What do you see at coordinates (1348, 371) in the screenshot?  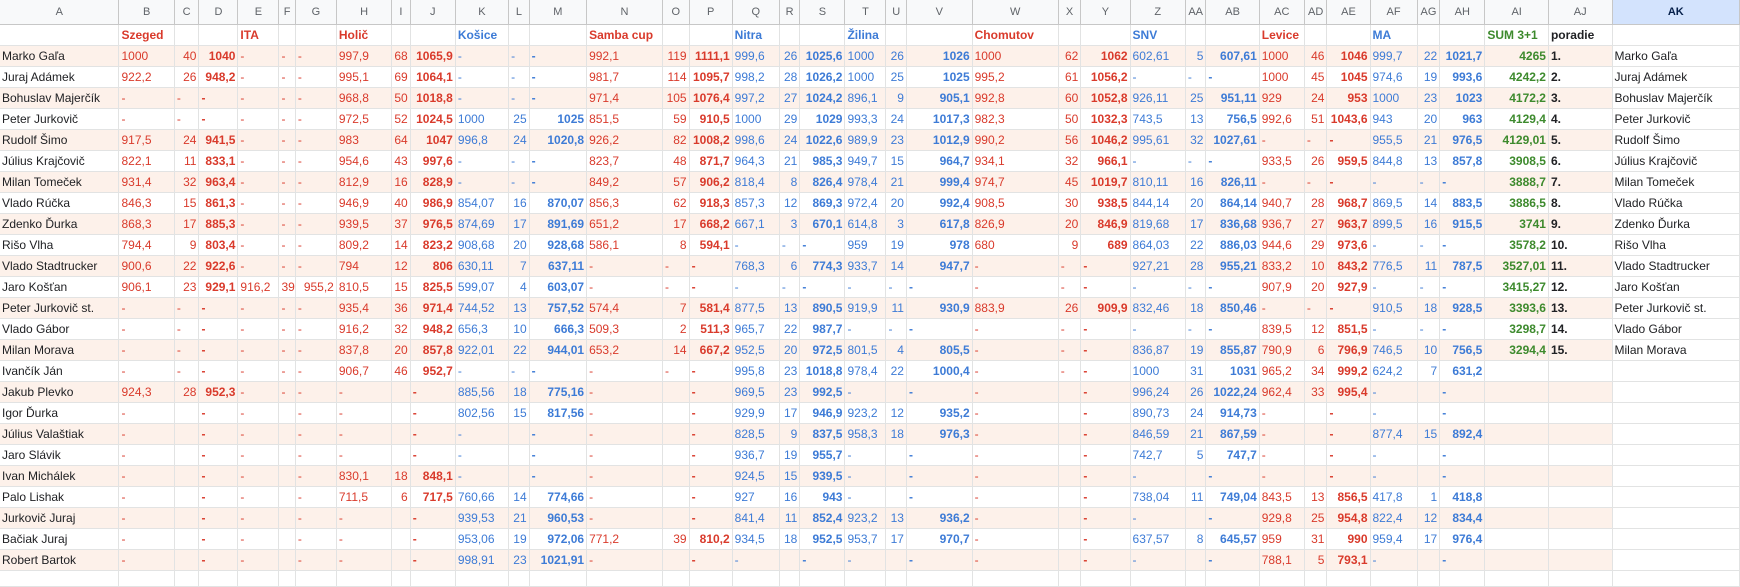 I see `table-cell: 999,2` at bounding box center [1348, 371].